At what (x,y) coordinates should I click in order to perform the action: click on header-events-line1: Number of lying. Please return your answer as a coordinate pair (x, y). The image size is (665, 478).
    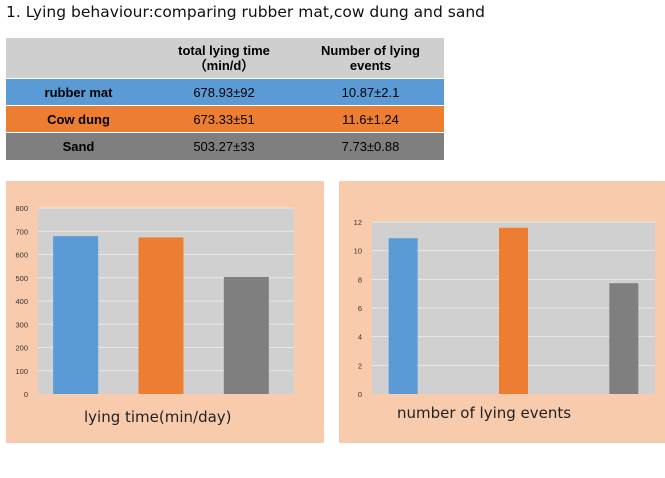
    Looking at the image, I should click on (370, 50).